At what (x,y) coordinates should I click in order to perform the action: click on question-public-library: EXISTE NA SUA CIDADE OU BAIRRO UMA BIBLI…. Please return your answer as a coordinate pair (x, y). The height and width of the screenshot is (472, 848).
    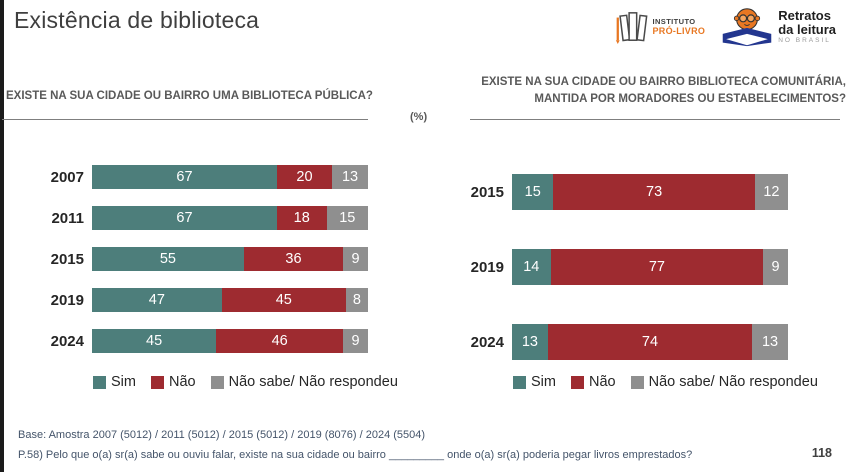
    Looking at the image, I should click on (189, 96).